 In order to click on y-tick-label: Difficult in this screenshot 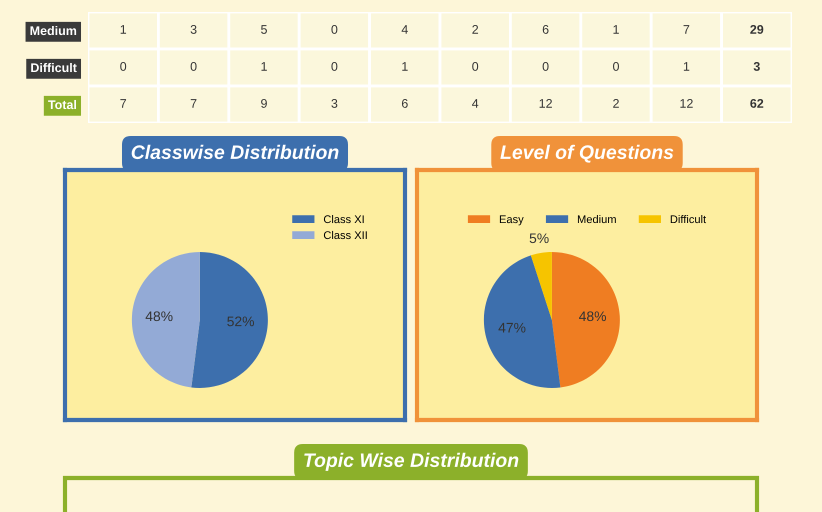, I will do `click(54, 67)`.